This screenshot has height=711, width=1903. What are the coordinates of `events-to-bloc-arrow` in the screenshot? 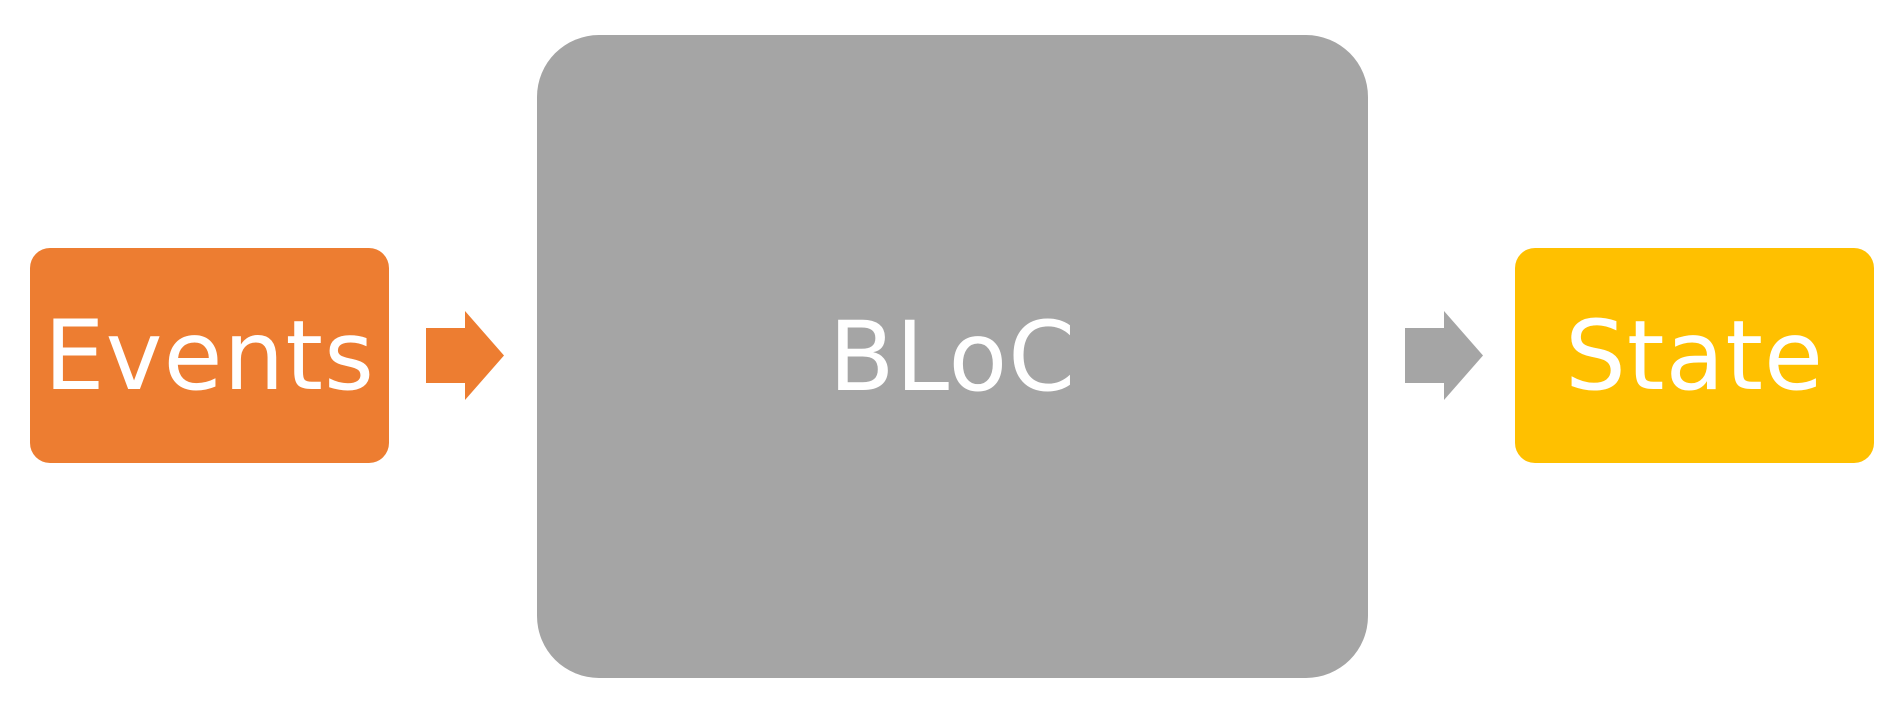 It's located at (465, 355).